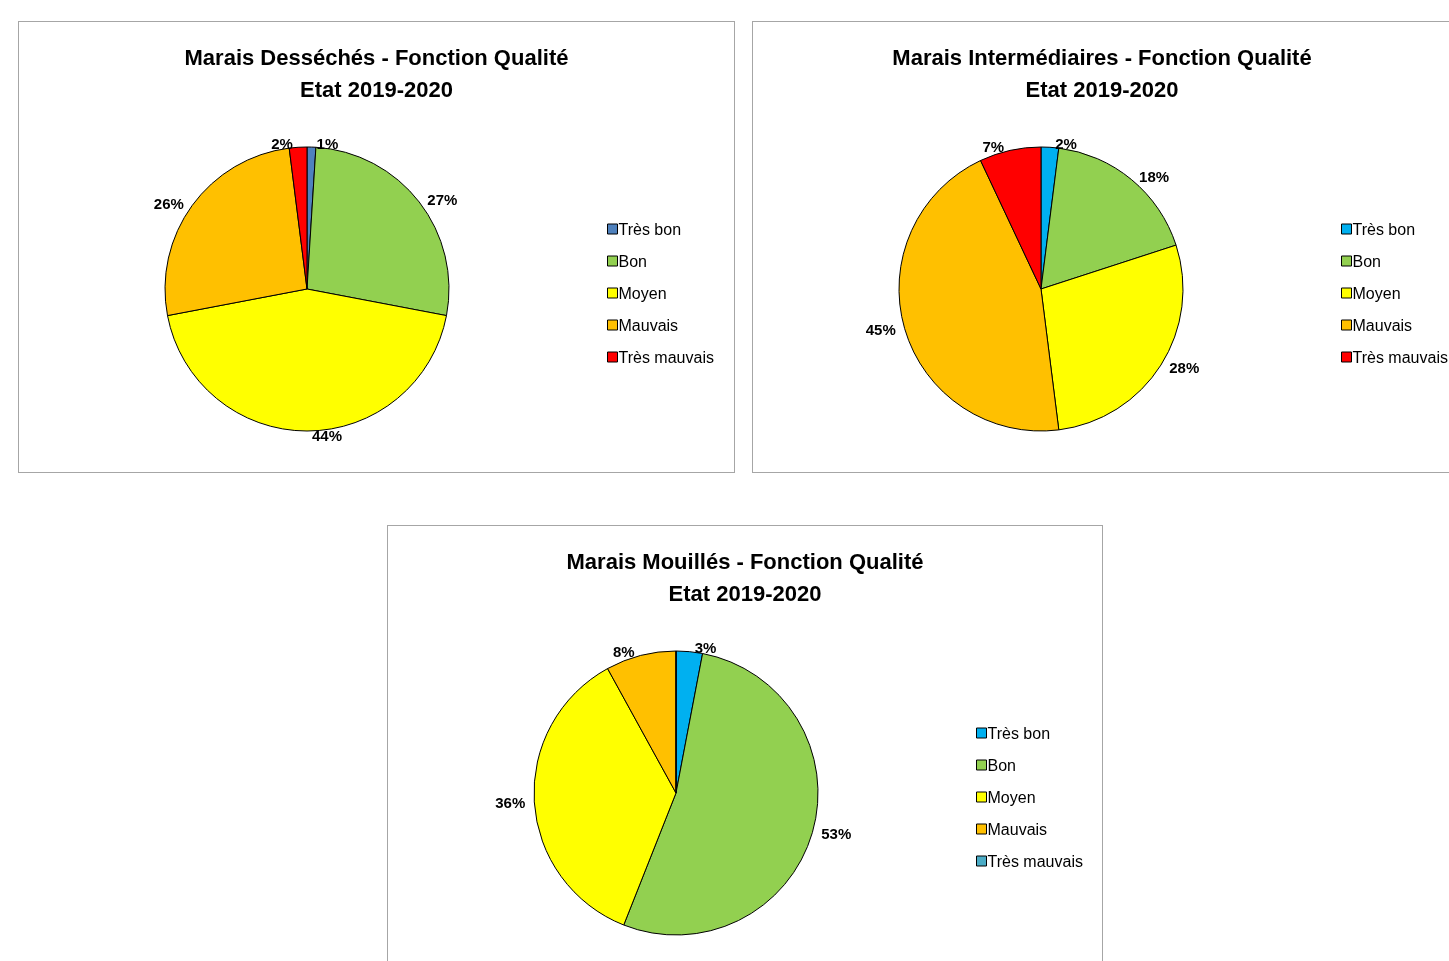  What do you see at coordinates (327, 435) in the screenshot?
I see `data-label: 44%` at bounding box center [327, 435].